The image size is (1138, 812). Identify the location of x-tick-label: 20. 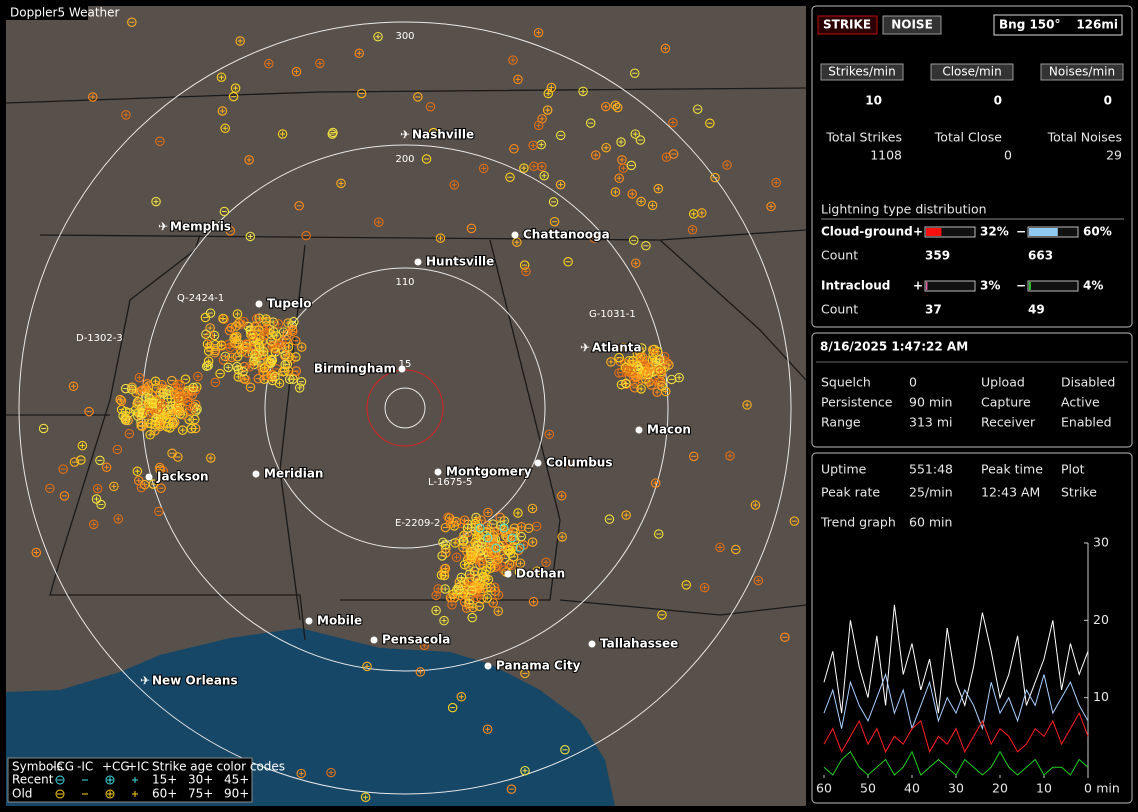
(1000, 788).